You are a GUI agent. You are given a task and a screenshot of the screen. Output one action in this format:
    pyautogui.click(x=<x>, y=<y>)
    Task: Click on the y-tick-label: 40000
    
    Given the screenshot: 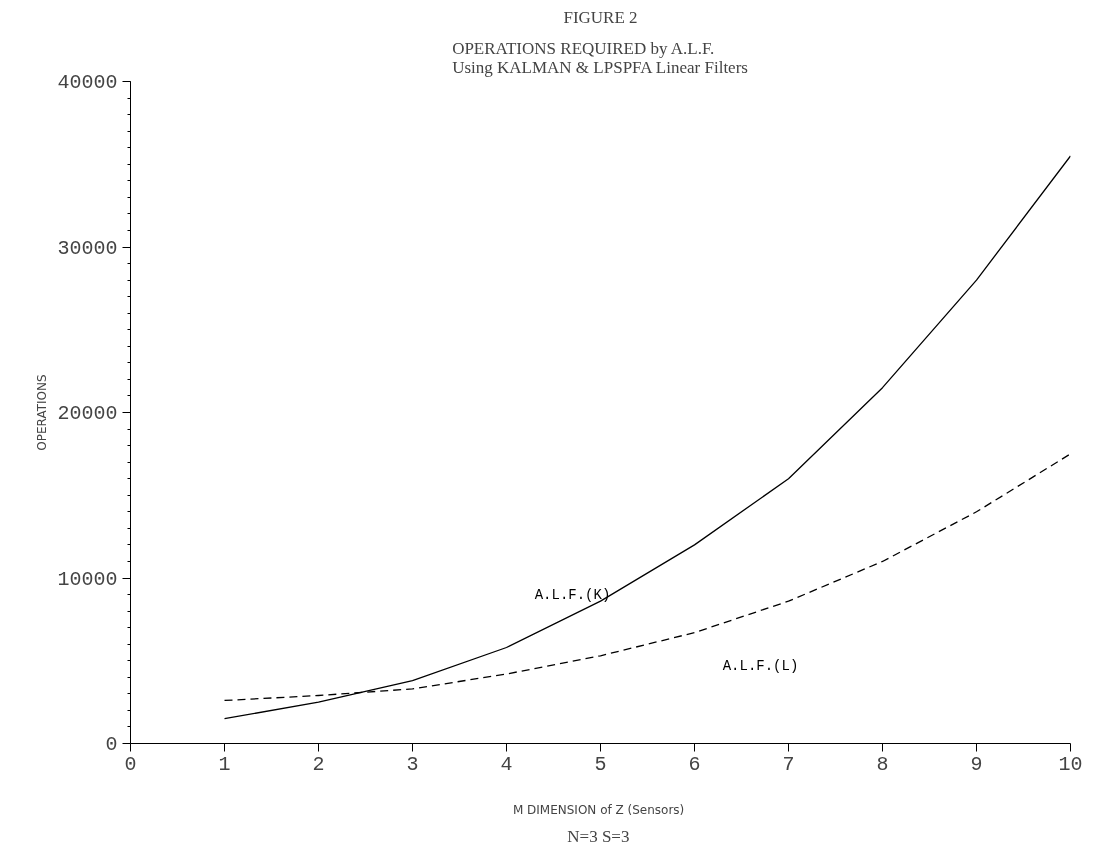 What is the action you would take?
    pyautogui.click(x=87, y=82)
    